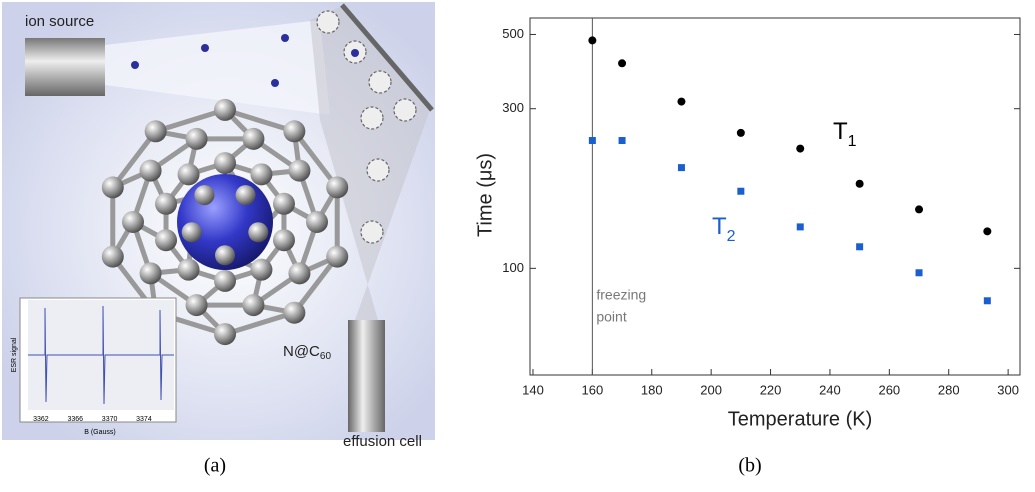 This screenshot has height=492, width=1035. Describe the element at coordinates (852, 141) in the screenshot. I see `series-name-sub: 1` at that location.